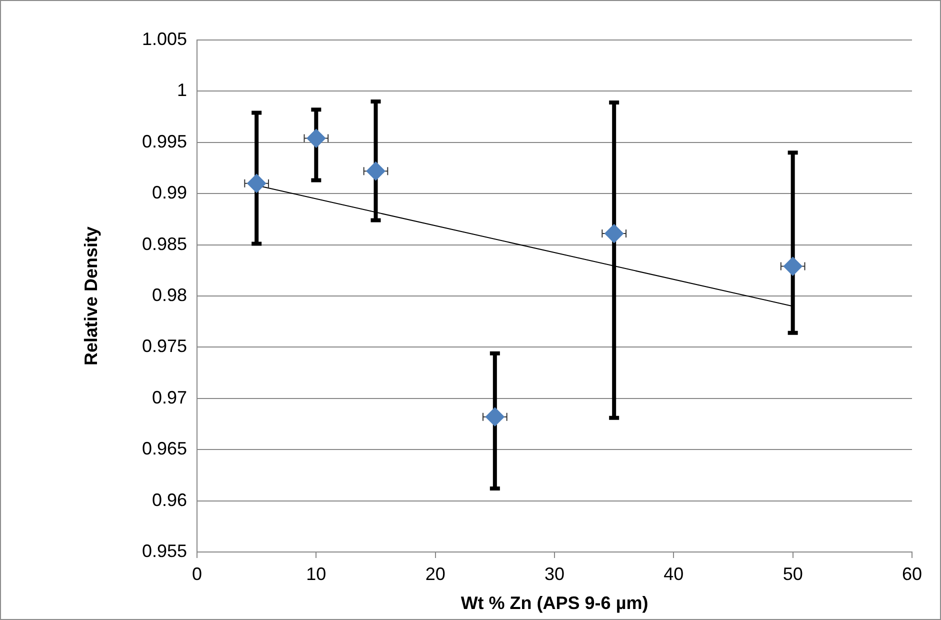 This screenshot has height=620, width=941. Describe the element at coordinates (316, 574) in the screenshot. I see `x-tick-label: 10` at that location.